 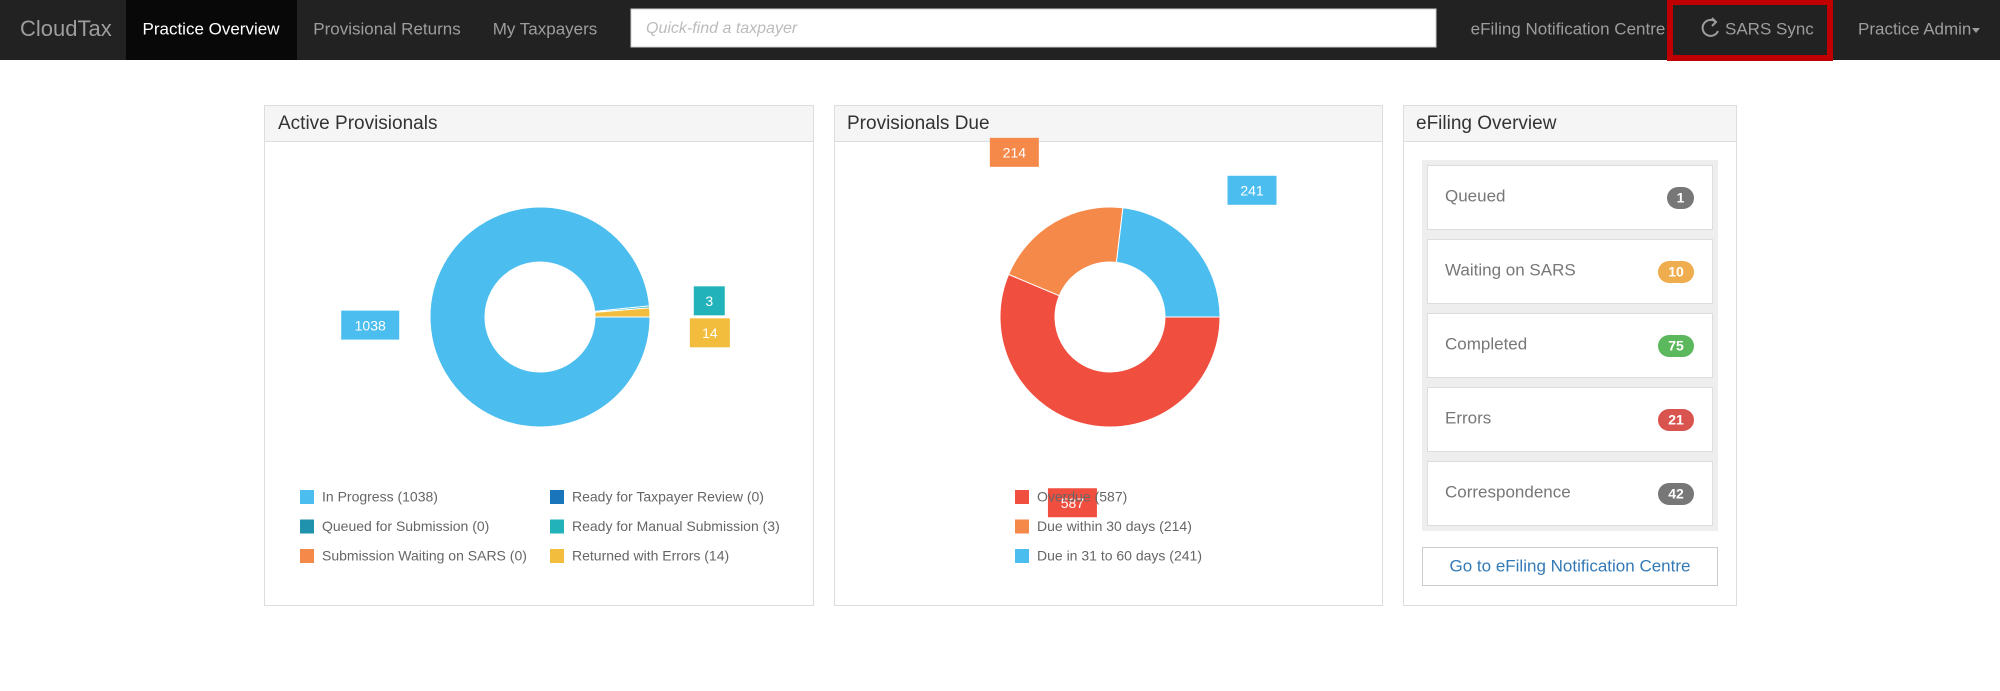 What do you see at coordinates (1486, 123) in the screenshot?
I see `panel-title: eFiling Overview` at bounding box center [1486, 123].